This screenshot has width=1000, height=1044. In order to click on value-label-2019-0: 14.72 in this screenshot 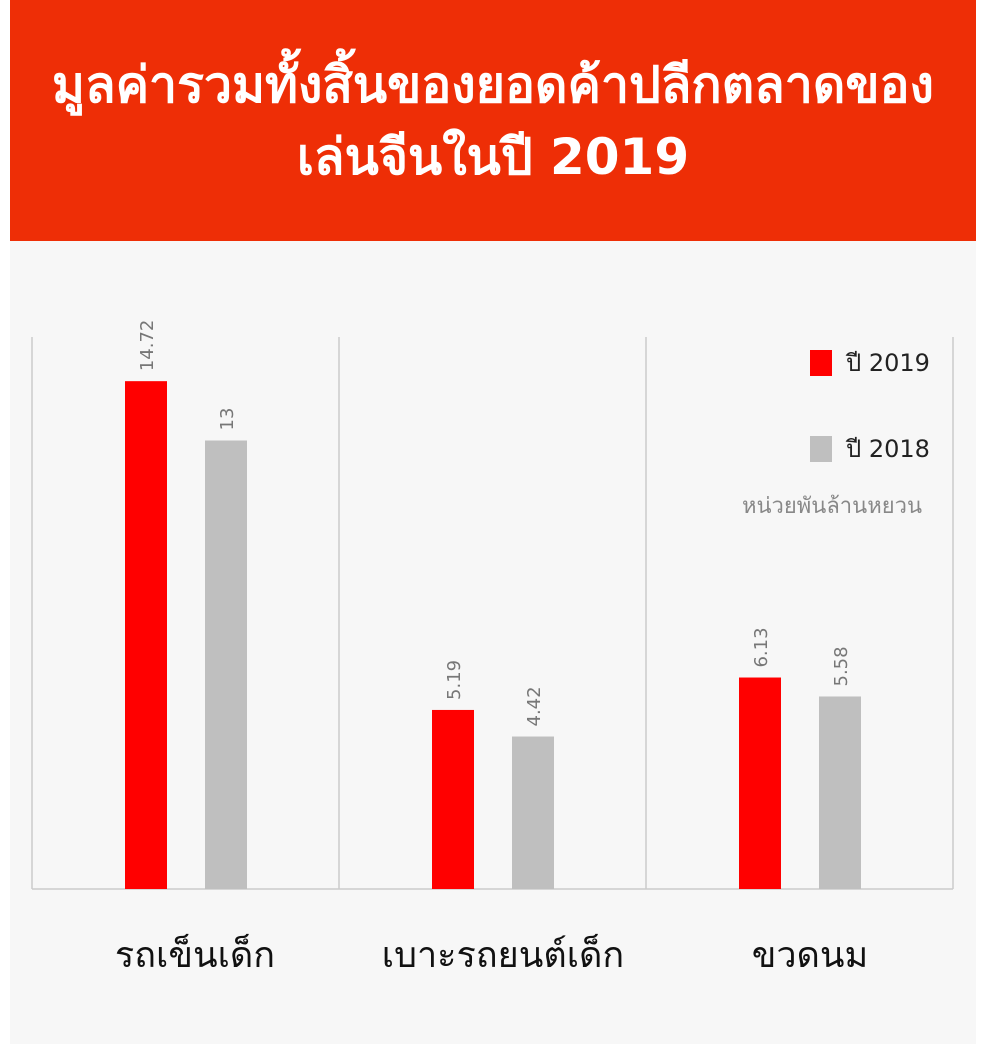, I will do `click(147, 346)`.